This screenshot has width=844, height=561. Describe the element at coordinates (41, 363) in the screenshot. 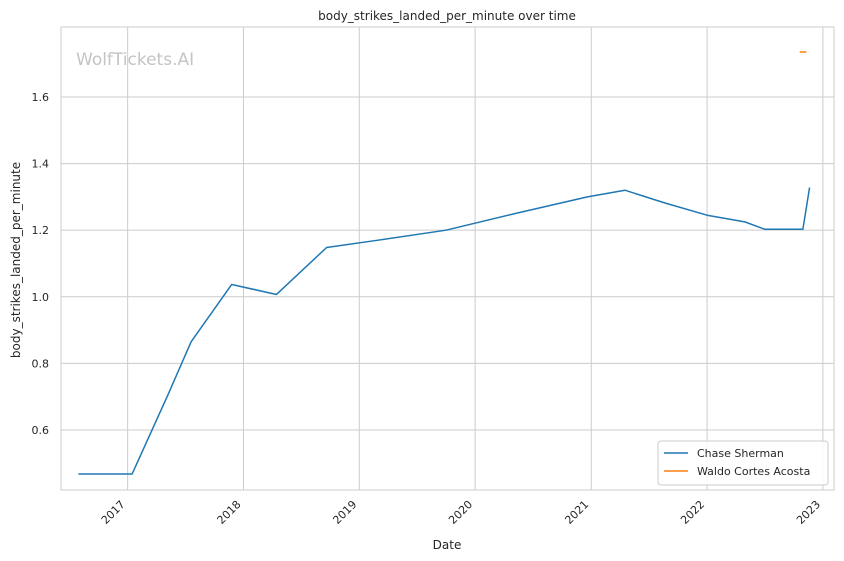

I see `y-tick-label: 0.8` at that location.